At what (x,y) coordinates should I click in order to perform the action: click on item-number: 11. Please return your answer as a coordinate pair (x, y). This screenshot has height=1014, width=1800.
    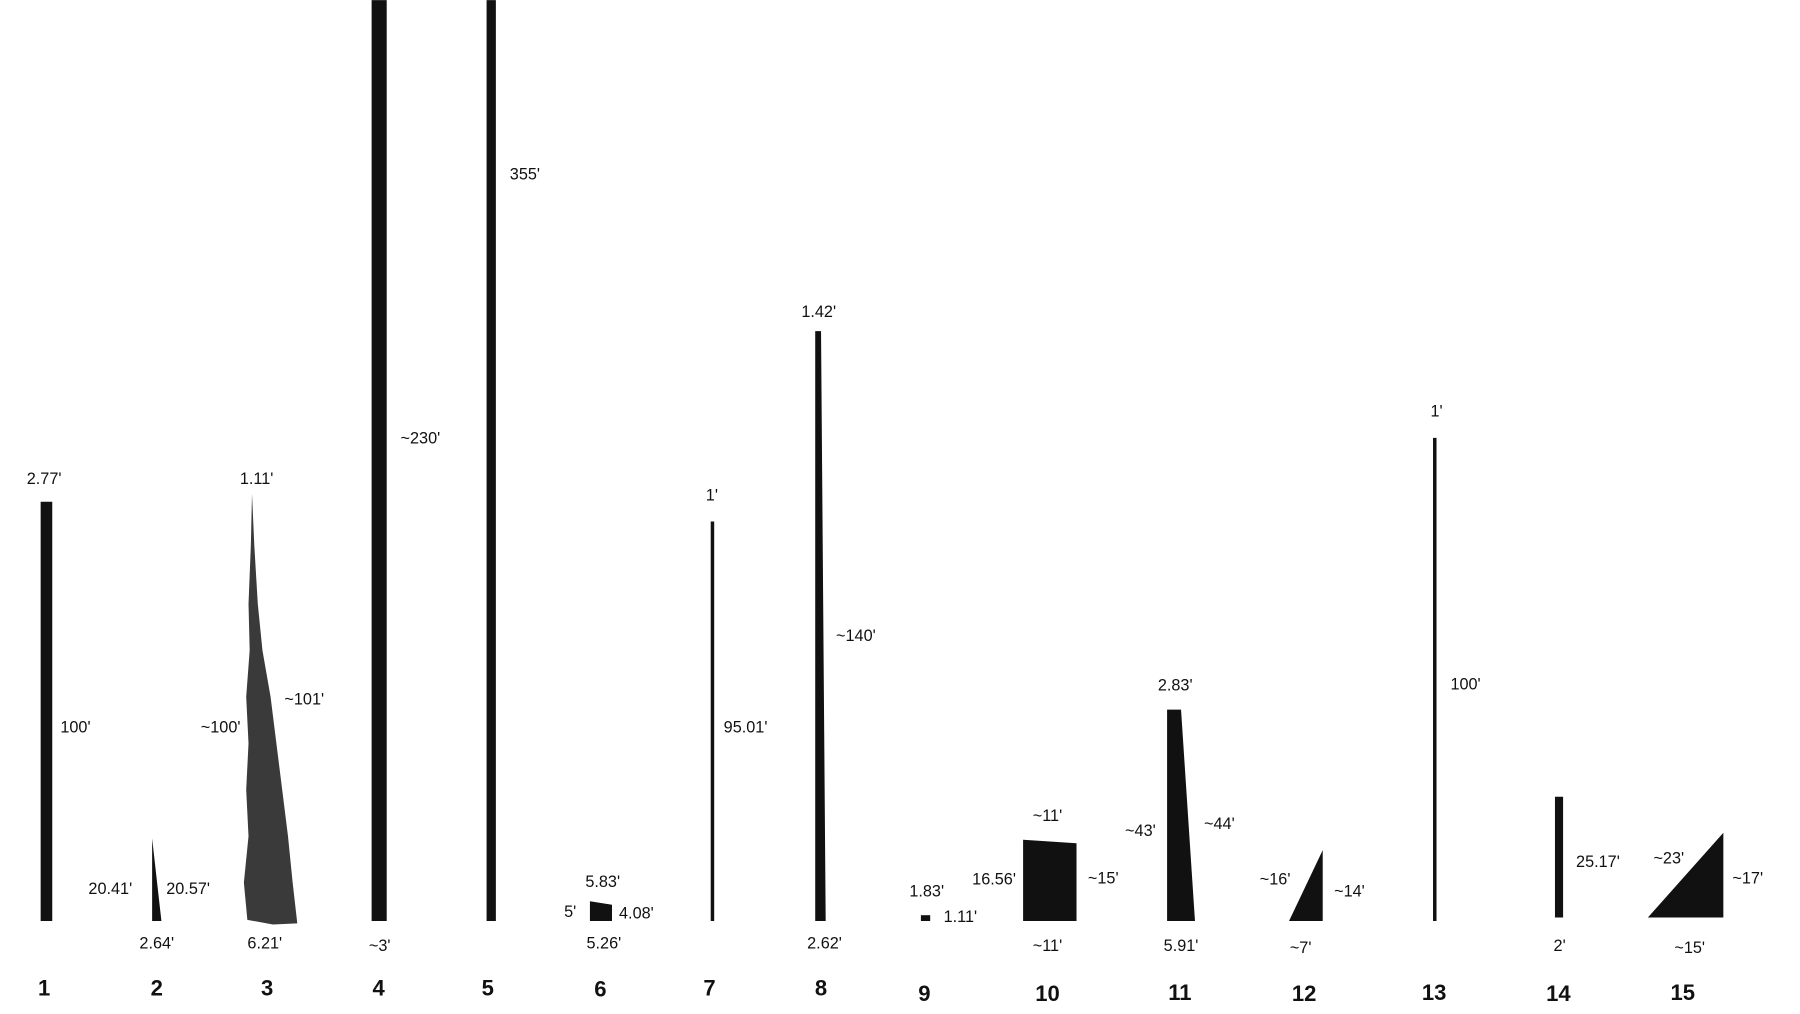
    Looking at the image, I should click on (1179, 992).